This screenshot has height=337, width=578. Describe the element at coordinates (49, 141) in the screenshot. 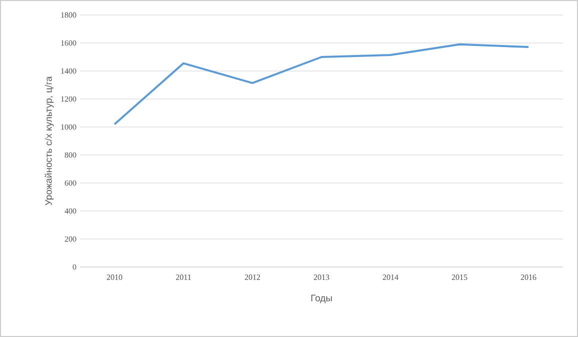

I see `y-axis-title: Урожайность с/х культур, ц/га` at that location.